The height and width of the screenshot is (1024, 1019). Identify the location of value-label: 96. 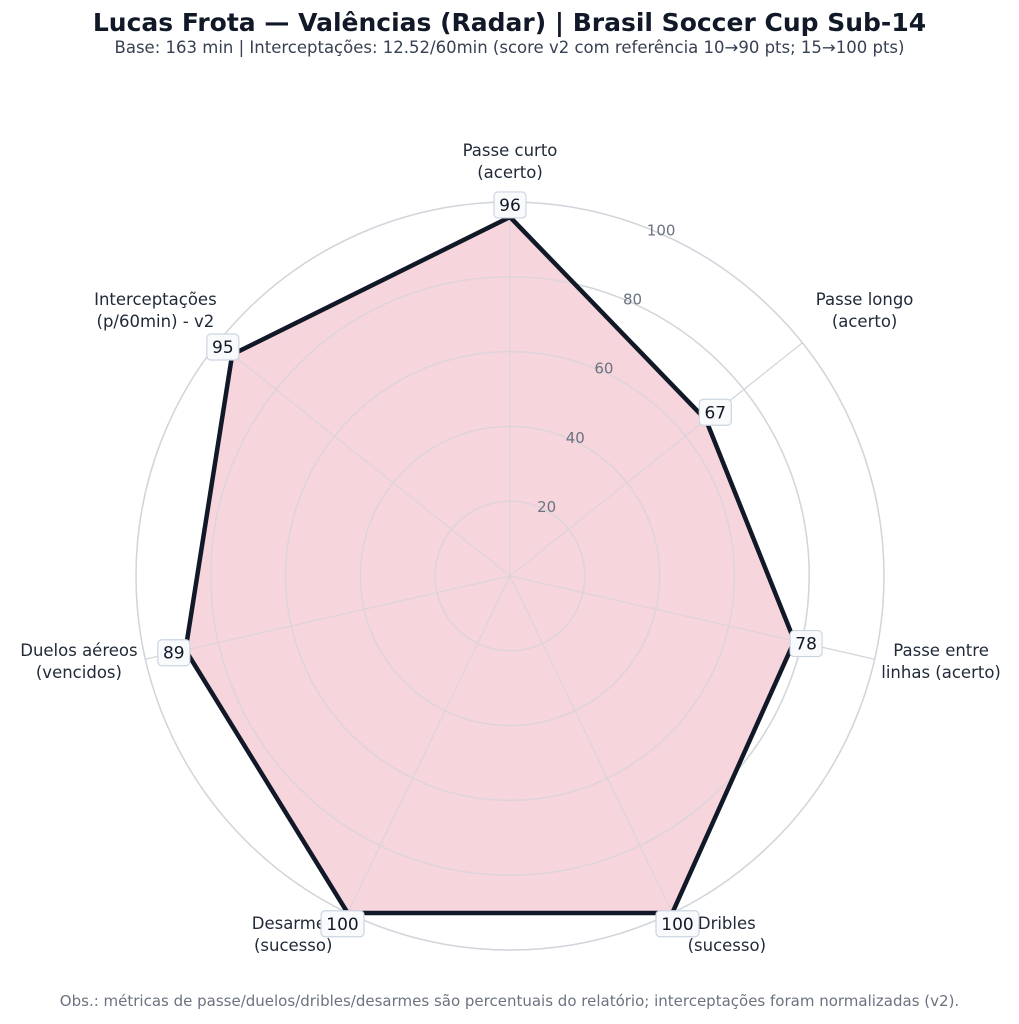
(510, 205).